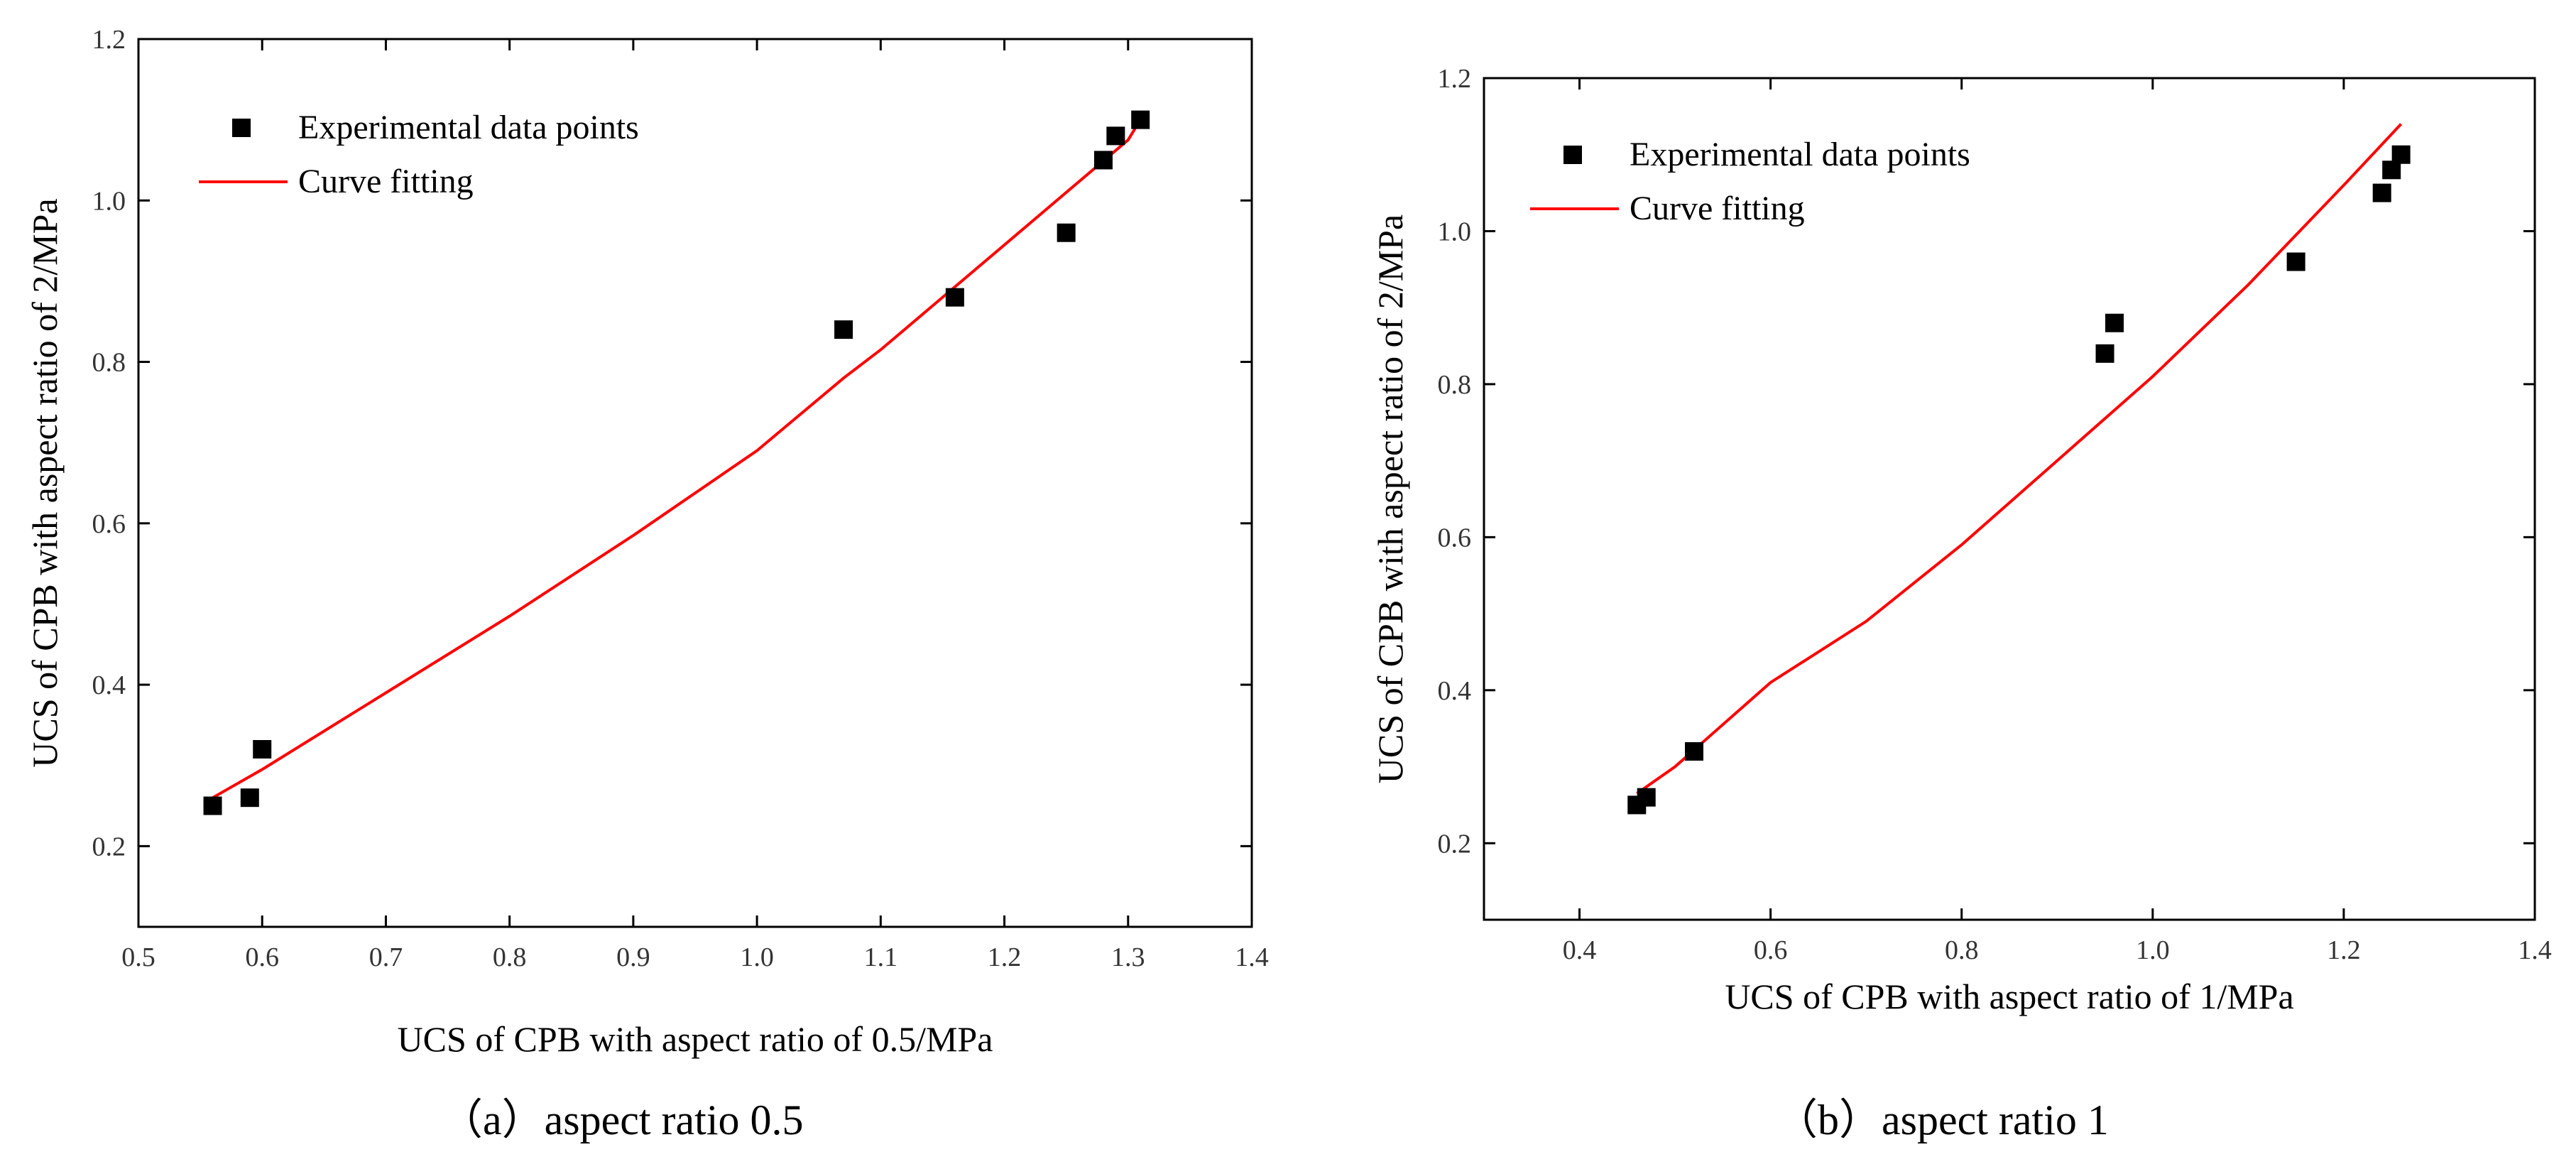  I want to click on caption-b: （b）aspect ratio 1, so click(1942, 1120).